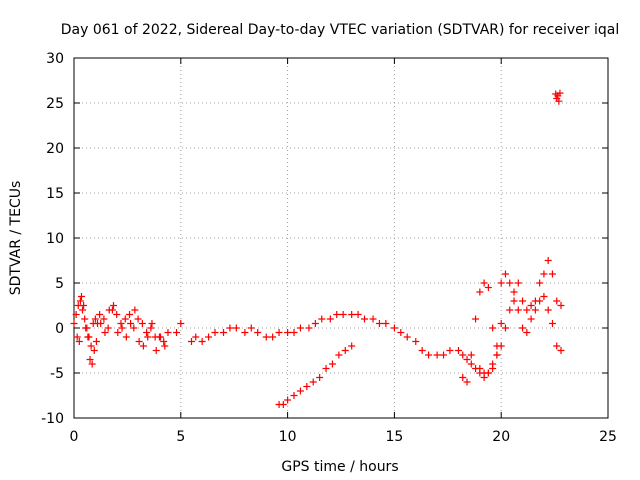  Describe the element at coordinates (55, 194) in the screenshot. I see `y-tick-label: 15` at that location.